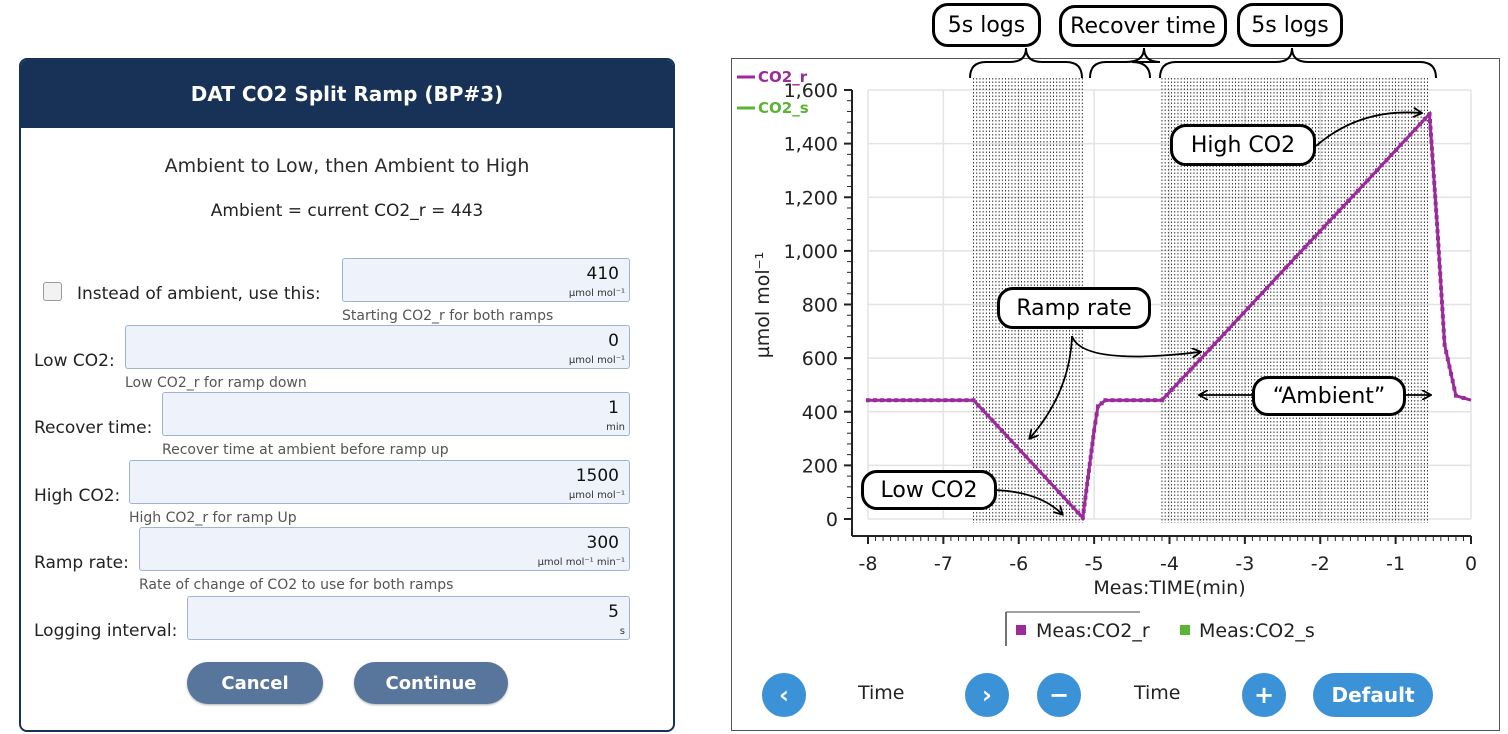 This screenshot has width=1508, height=734. I want to click on y-tick-label: 800, so click(820, 306).